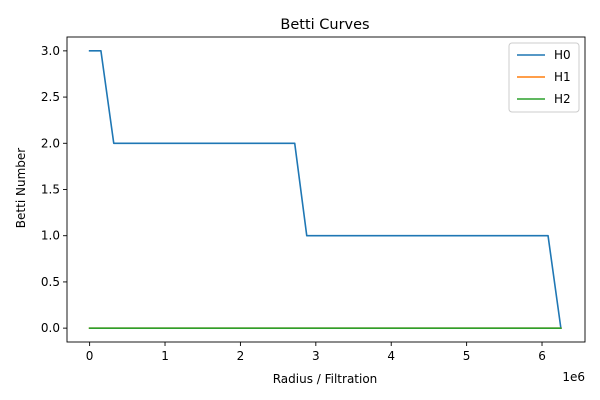 Image resolution: width=600 pixels, height=400 pixels. Describe the element at coordinates (562, 99) in the screenshot. I see `legend-label-h2: H2` at that location.